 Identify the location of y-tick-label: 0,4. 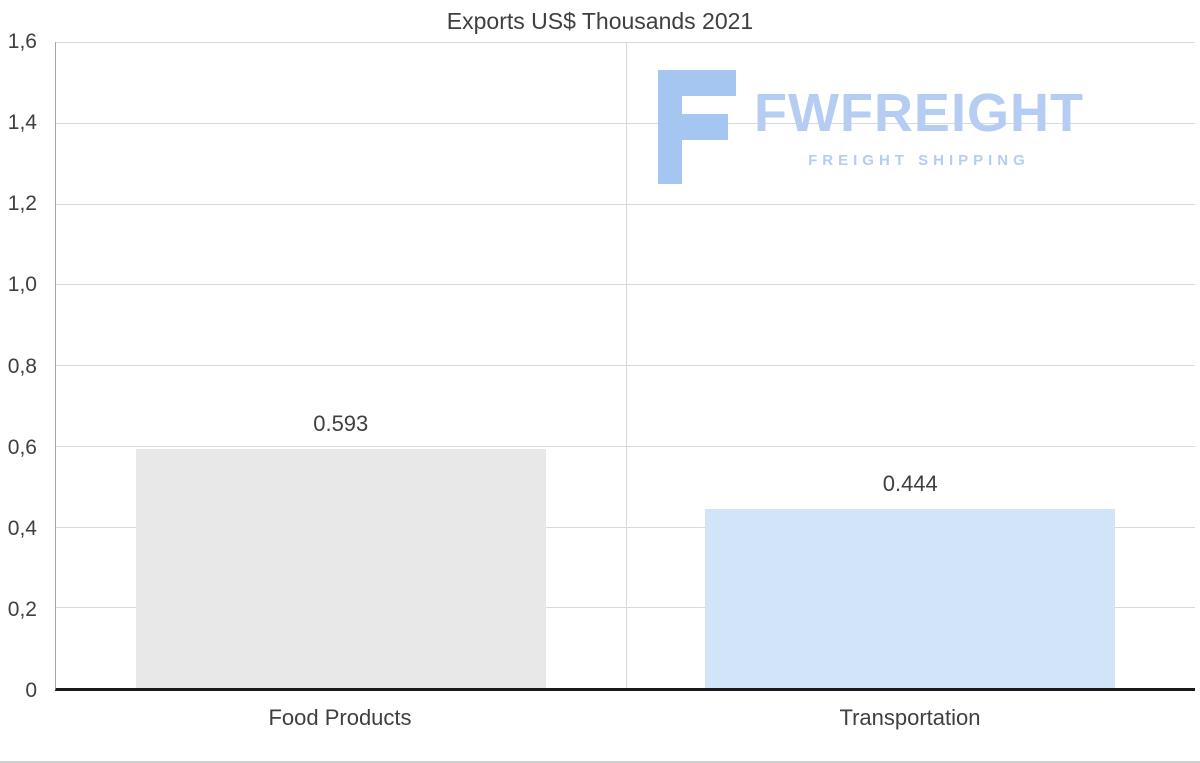
(22, 528).